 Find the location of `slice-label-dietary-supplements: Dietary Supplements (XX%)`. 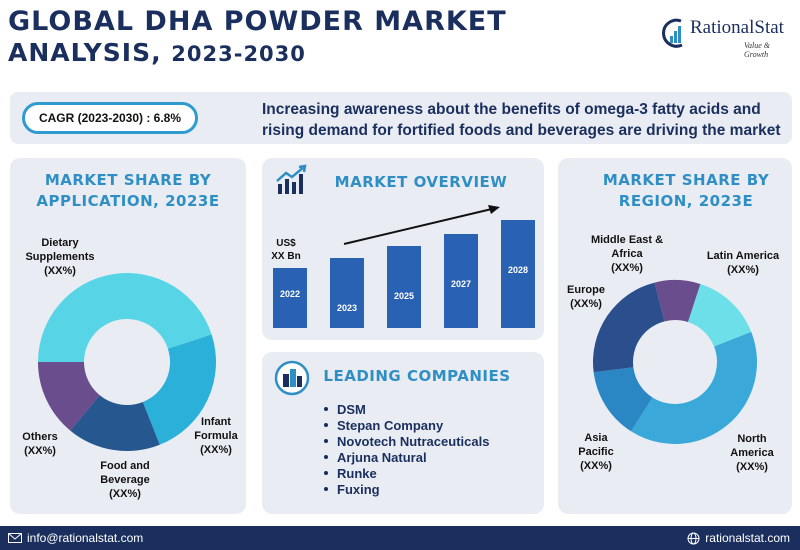

slice-label-dietary-supplements: Dietary Supplements (XX%) is located at coordinates (60, 257).